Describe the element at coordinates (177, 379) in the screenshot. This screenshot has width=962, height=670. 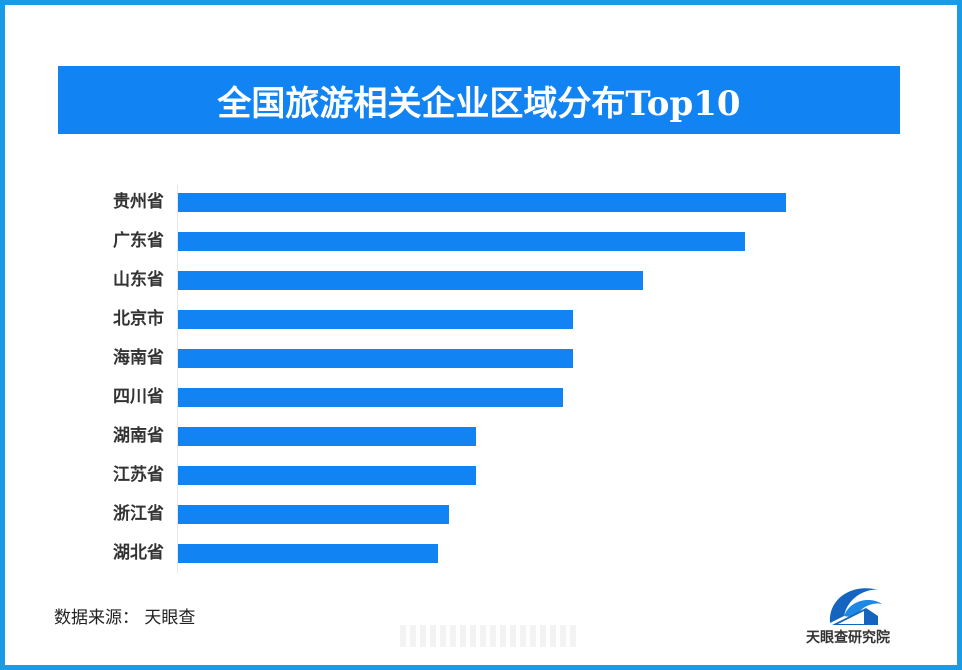
I see `category-axis-line` at that location.